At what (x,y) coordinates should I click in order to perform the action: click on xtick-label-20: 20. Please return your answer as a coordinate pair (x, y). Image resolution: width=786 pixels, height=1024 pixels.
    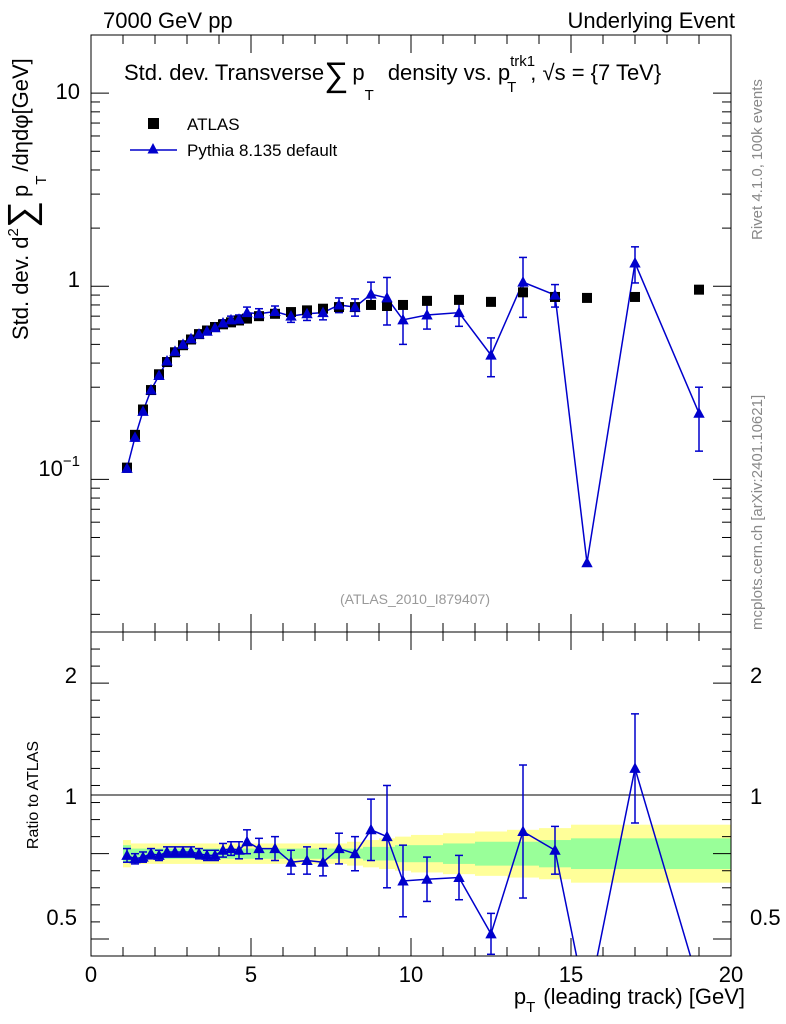
    Looking at the image, I should click on (731, 974).